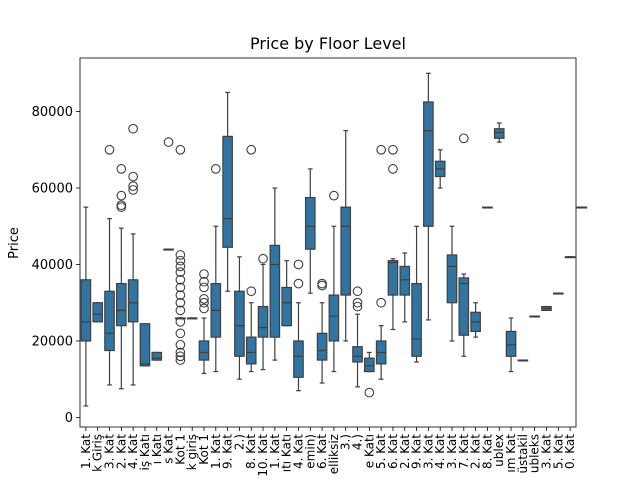 This screenshot has height=480, width=640. Describe the element at coordinates (145, 452) in the screenshot. I see `x-tick-label: iş Katı` at that location.